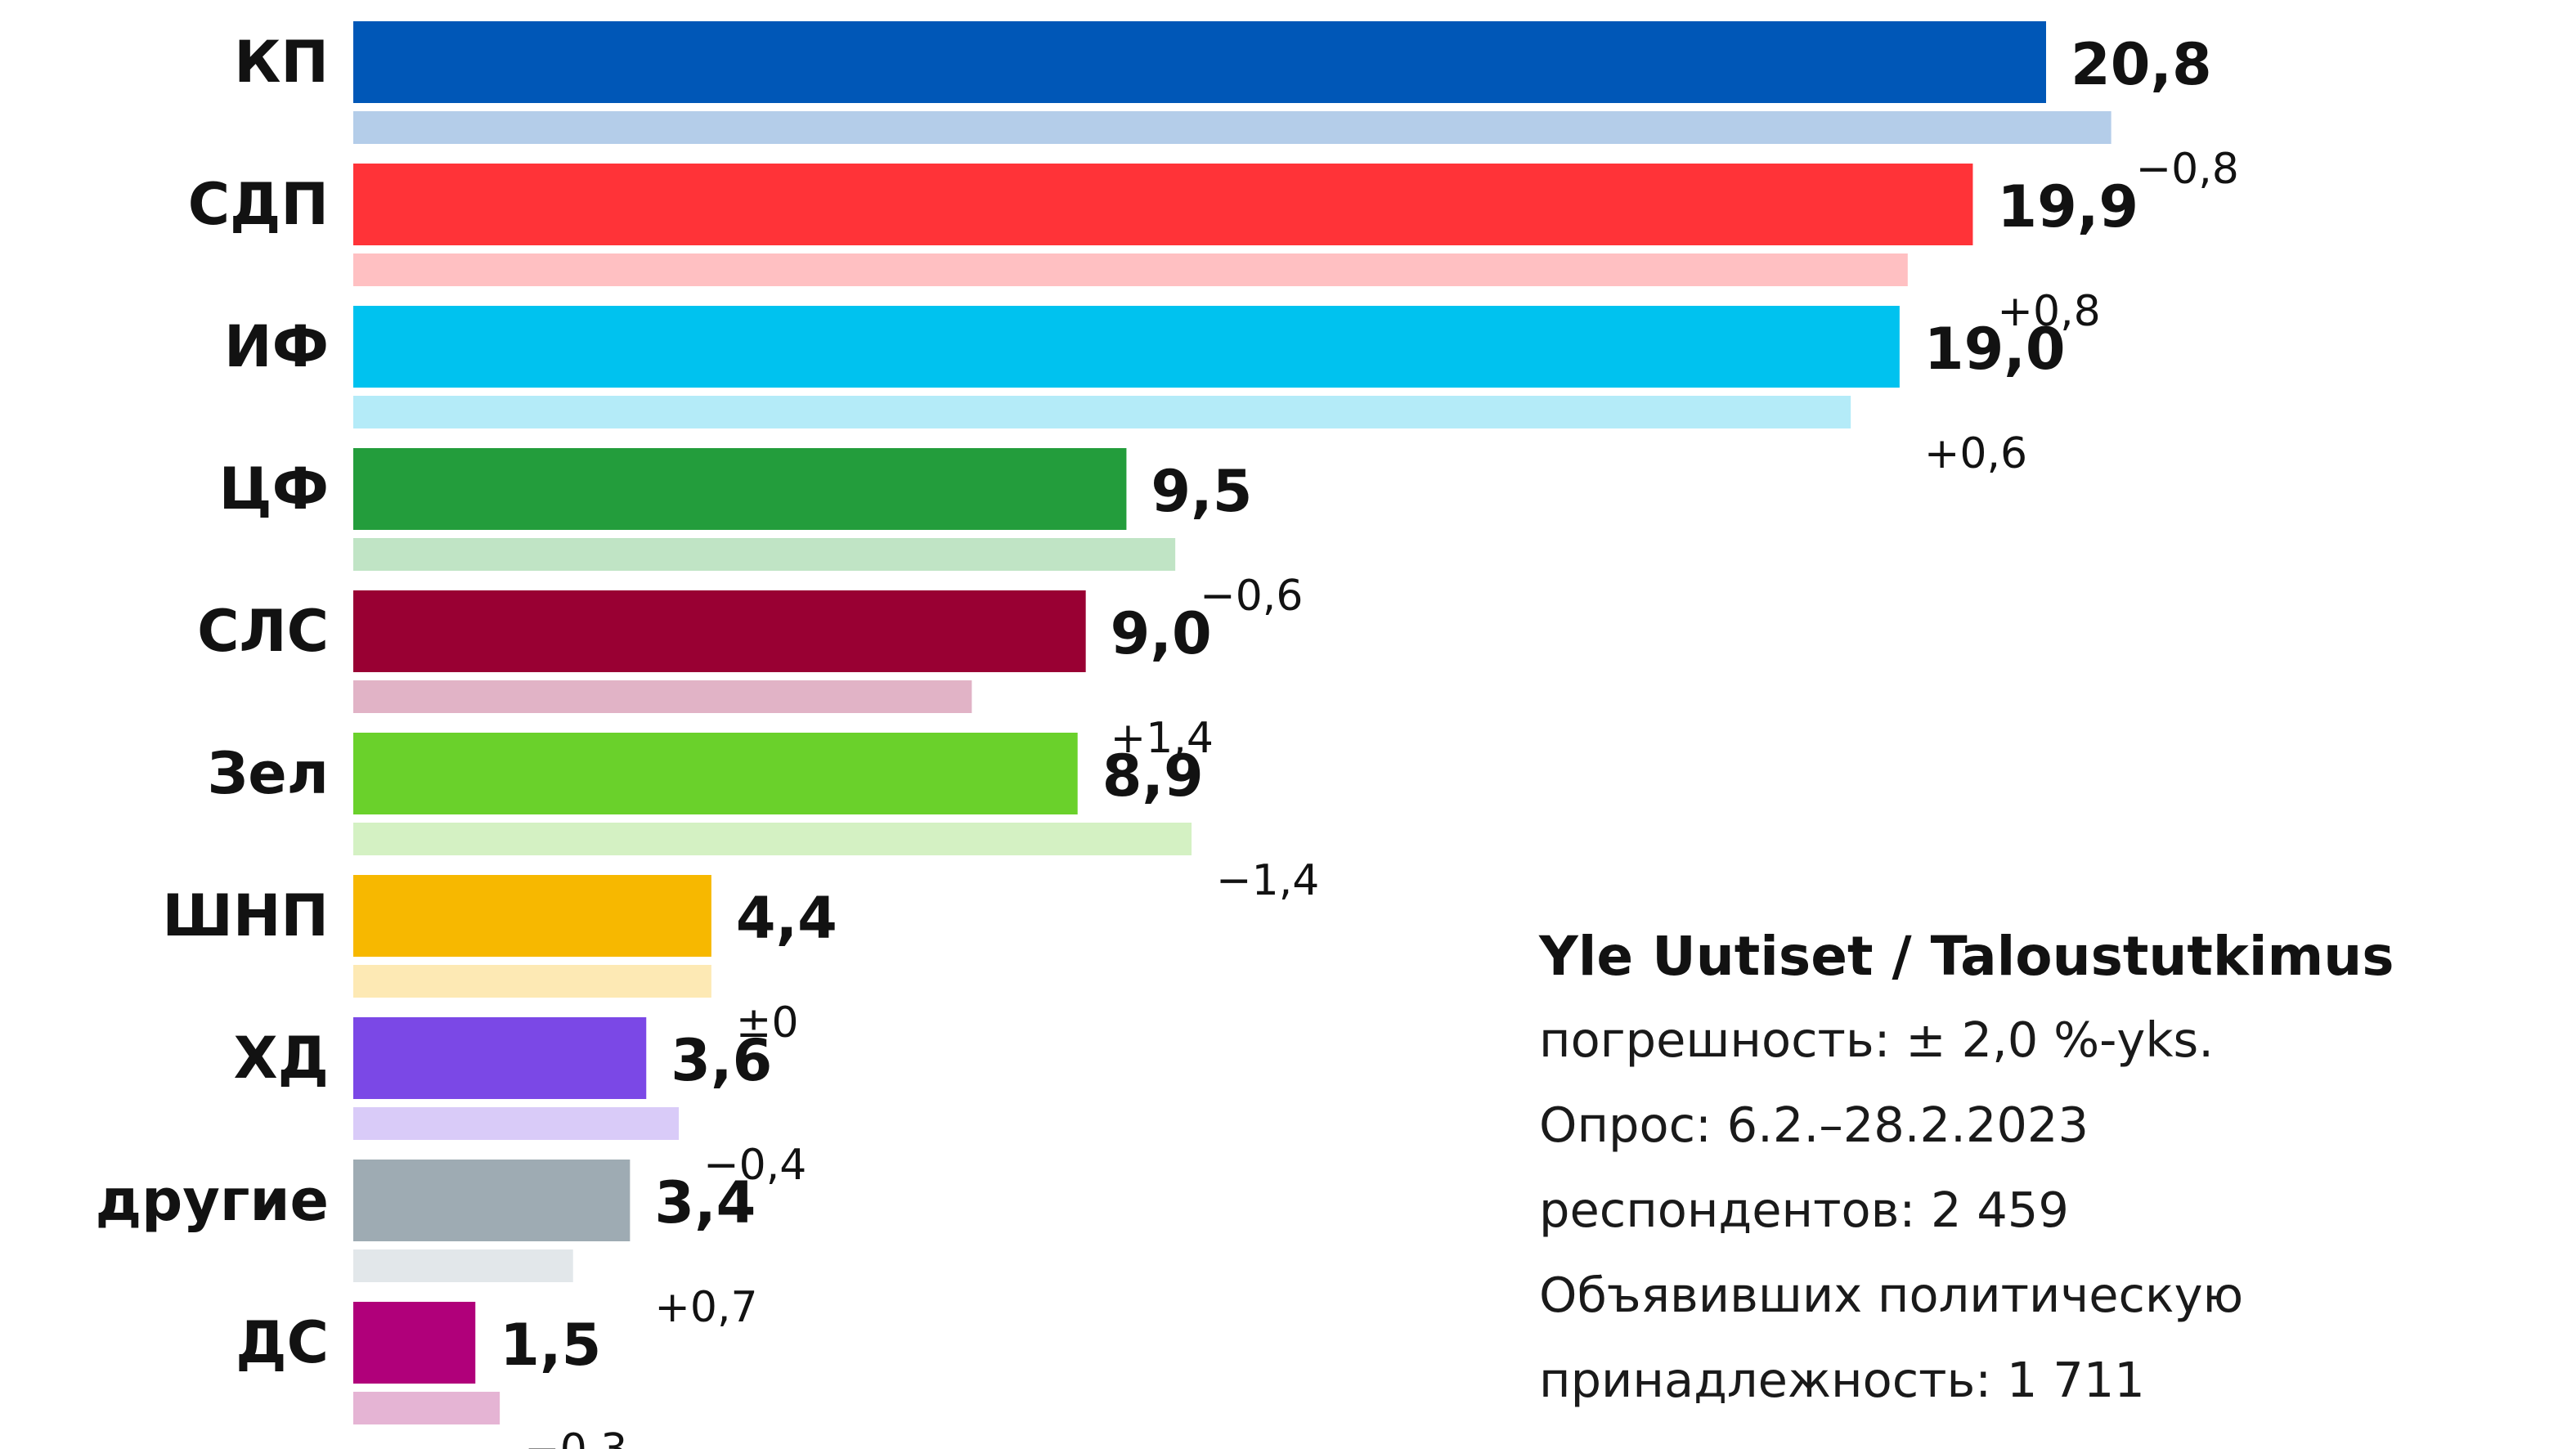 This screenshot has width=2576, height=1449. What do you see at coordinates (1161, 633) in the screenshot?
I see `value-label: 9,0` at bounding box center [1161, 633].